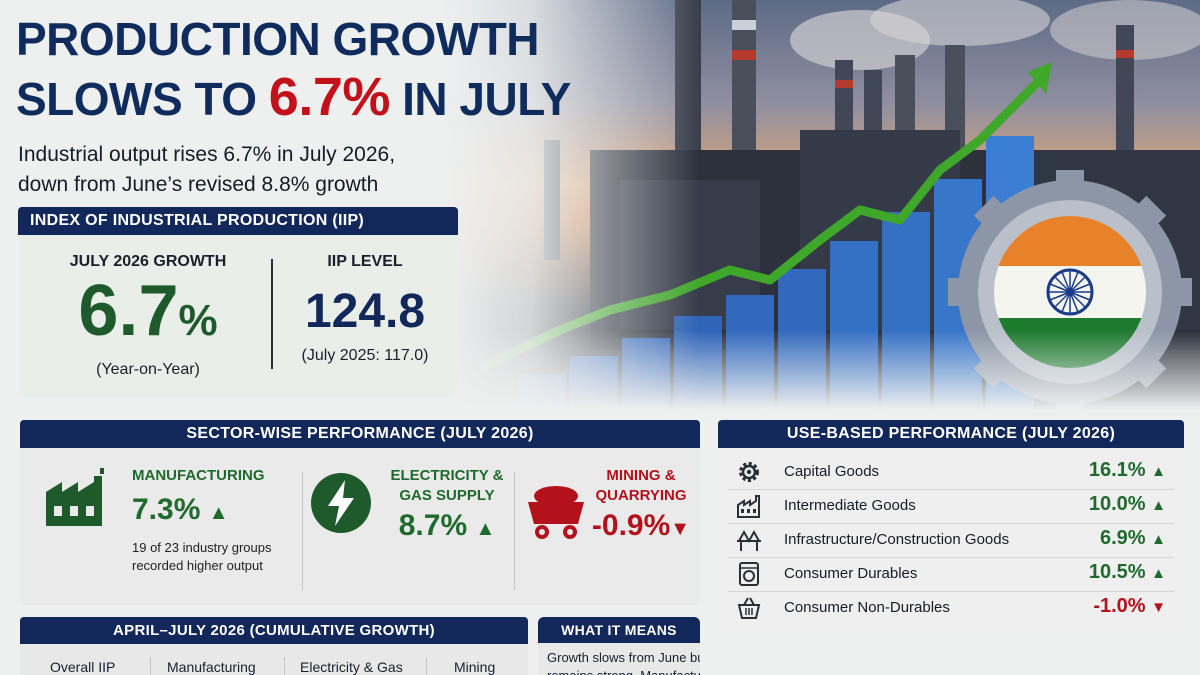  I want to click on what-it-means-header: WHAT IT MEANS, so click(619, 630).